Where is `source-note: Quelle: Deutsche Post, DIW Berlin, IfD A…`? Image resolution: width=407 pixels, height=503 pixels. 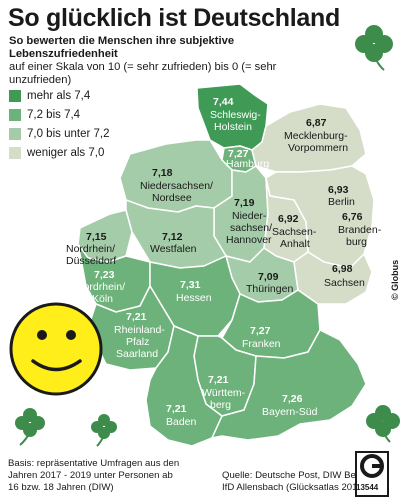 source-note: Quelle: Deutsche Post, DIW Berlin, IfD A… is located at coordinates (296, 482).